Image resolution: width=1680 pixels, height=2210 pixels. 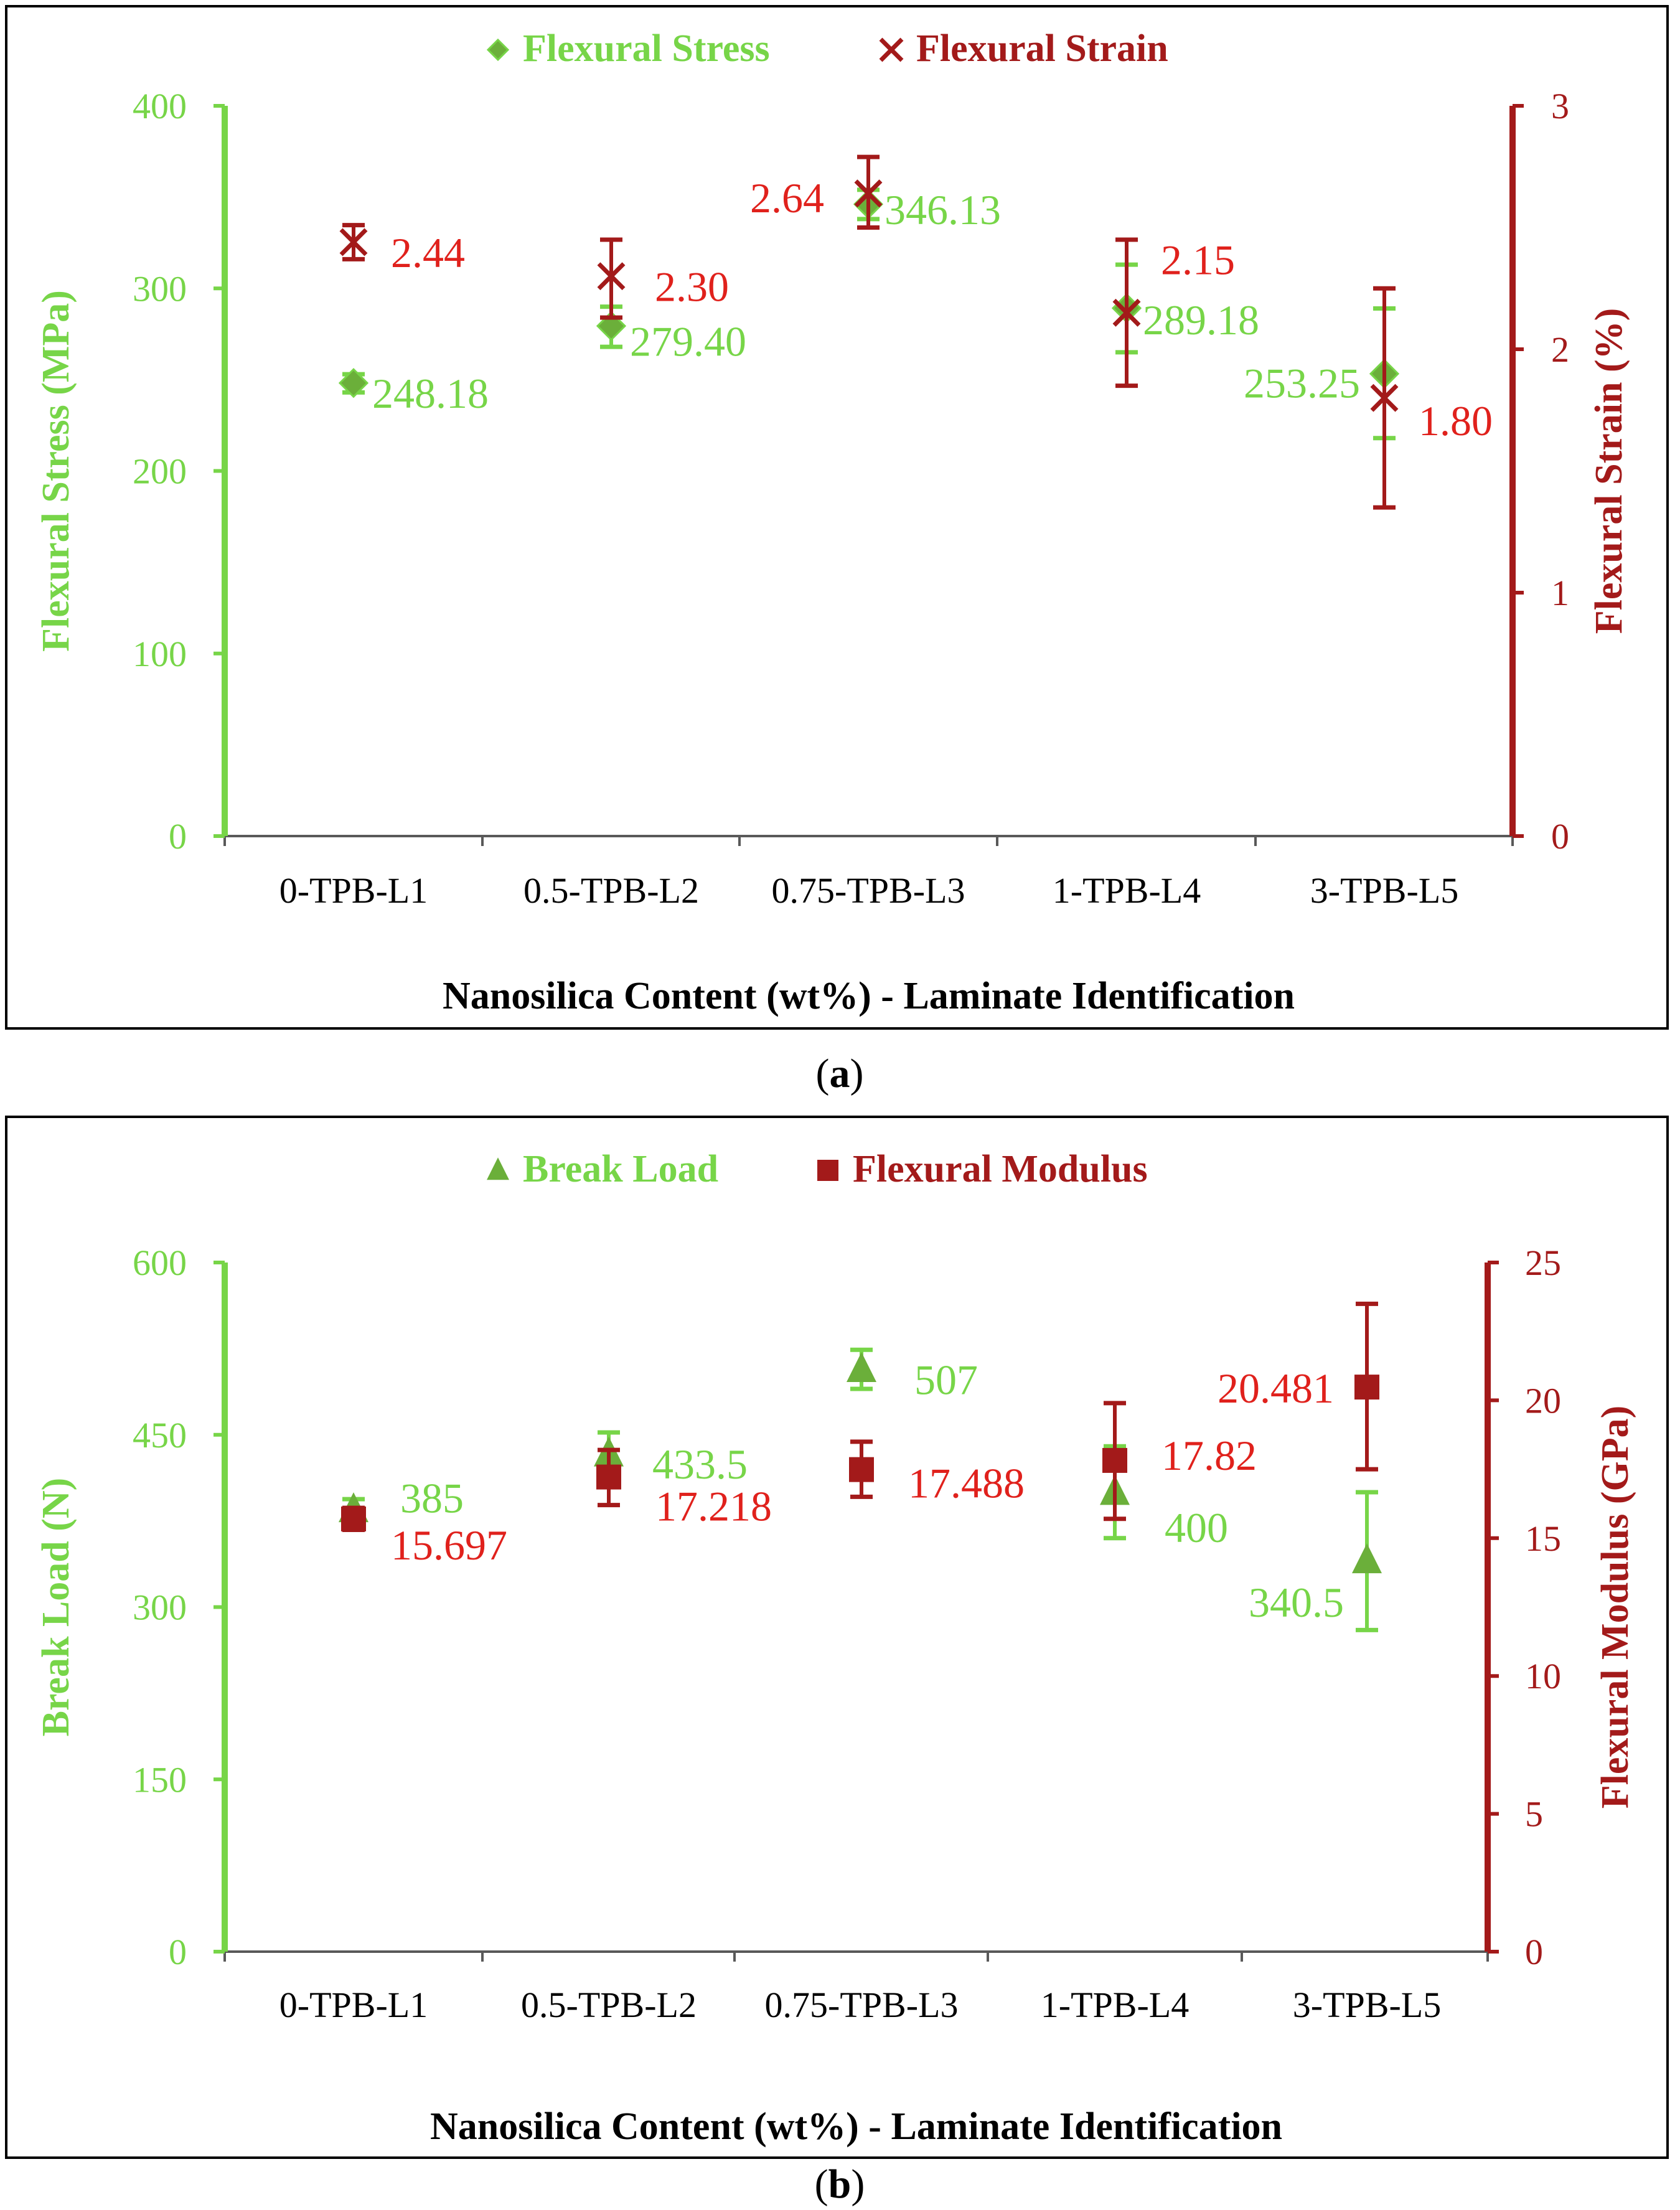 I want to click on left-tick-label: 450, so click(x=160, y=1435).